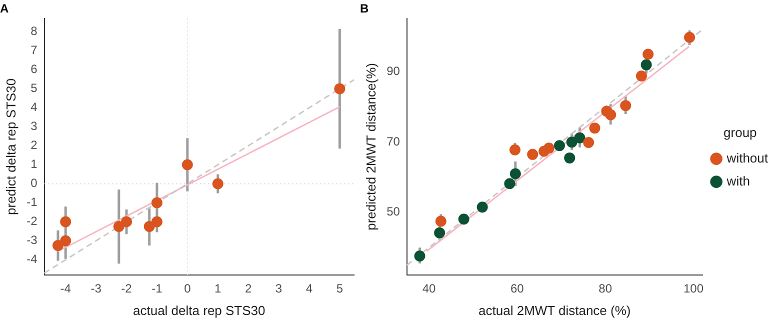  I want to click on x-tick-label: 80, so click(605, 289).